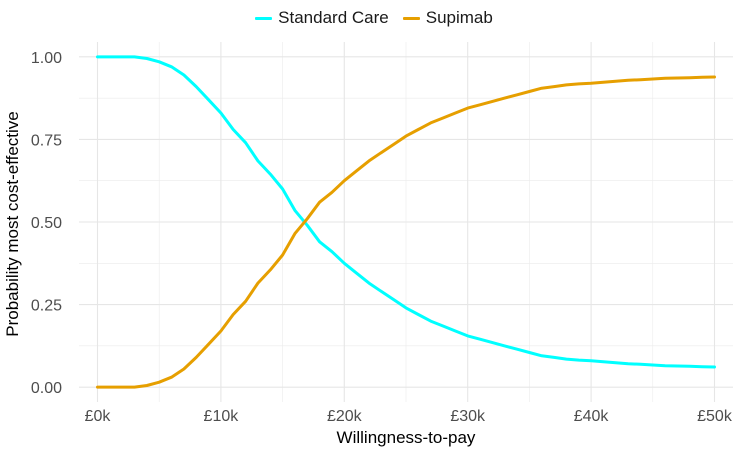  I want to click on y-tick-label: 0.25, so click(46, 306).